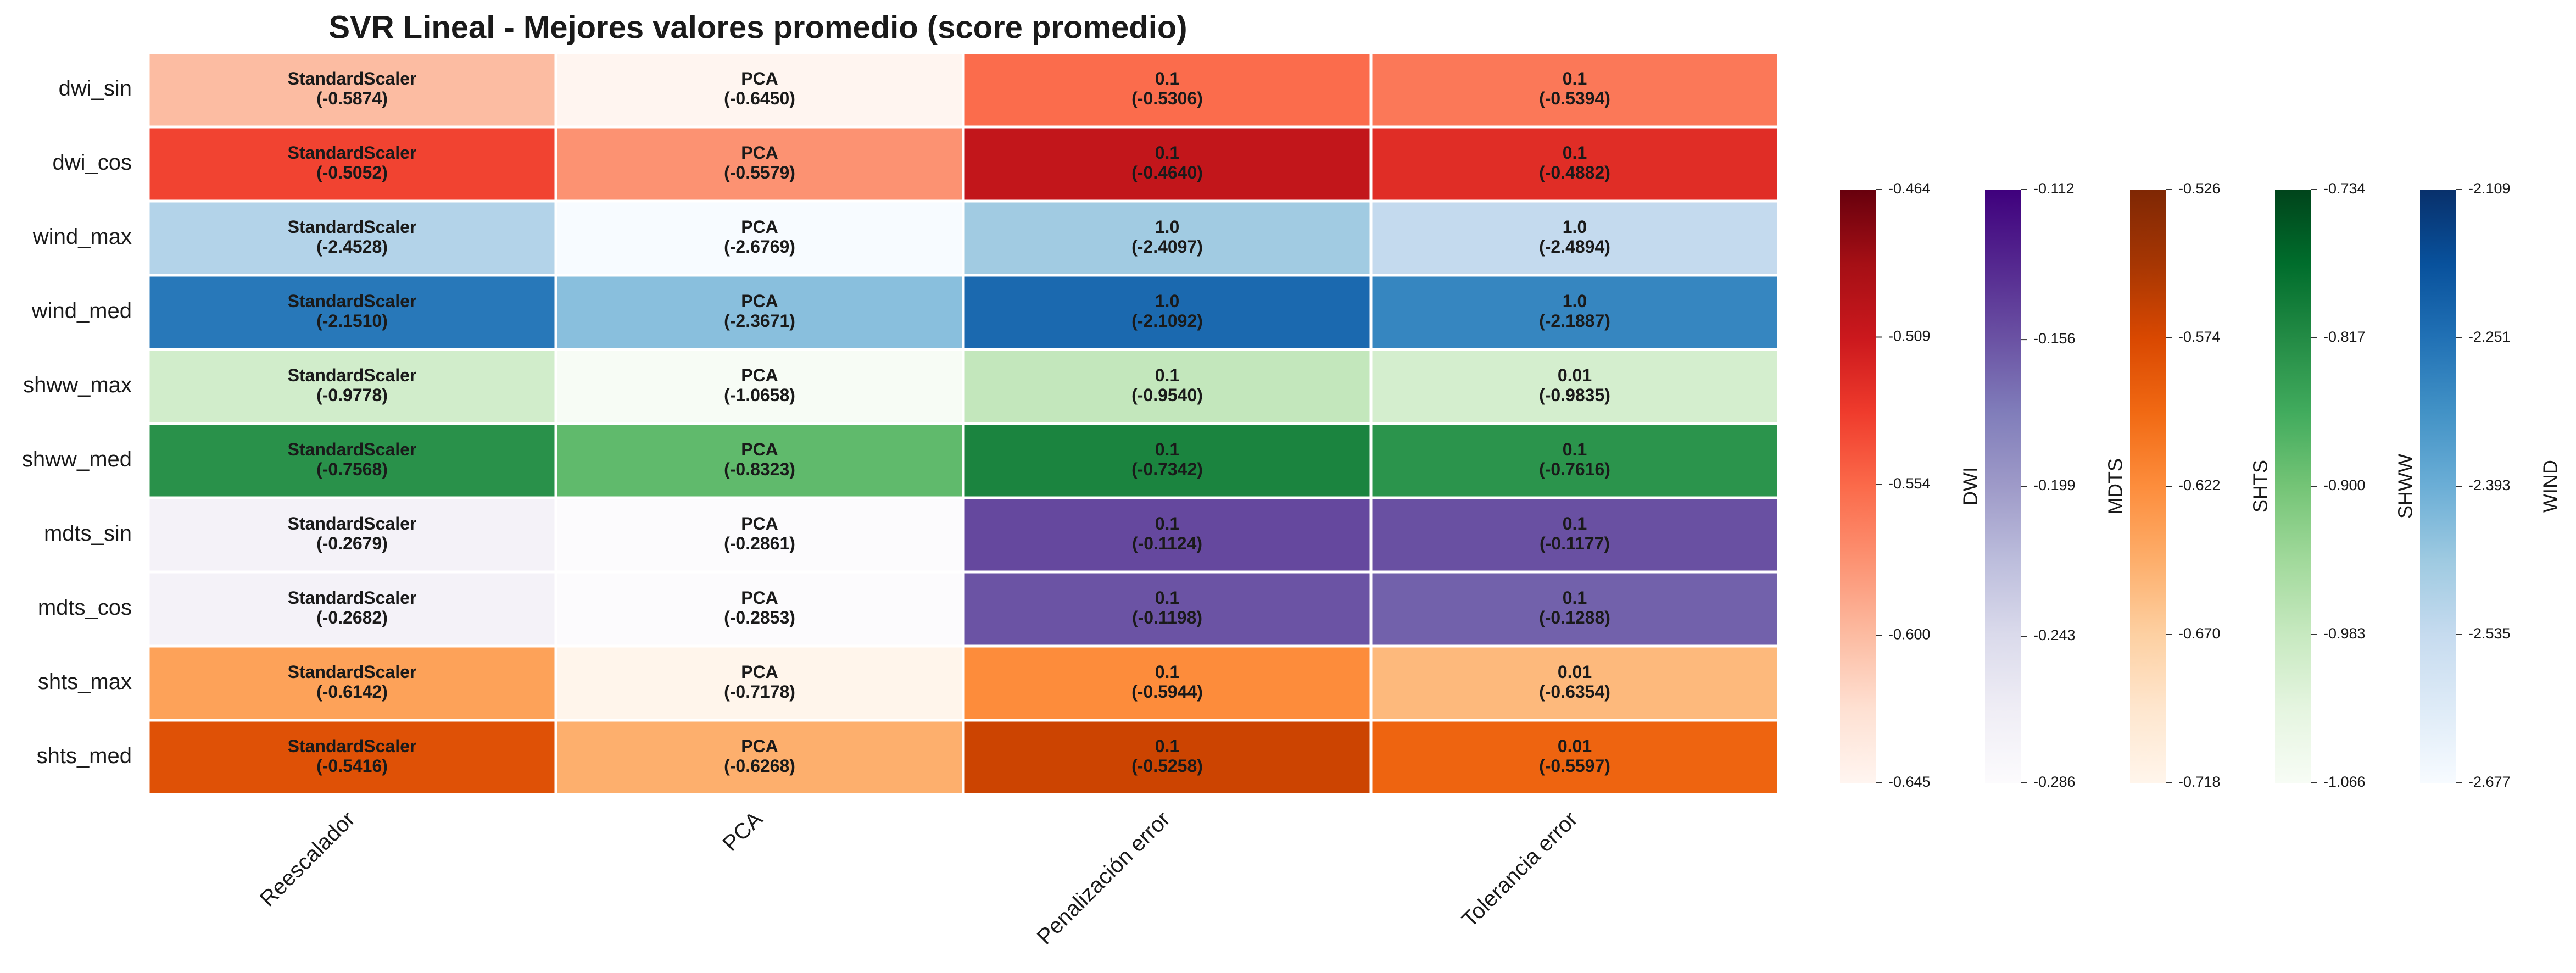 The height and width of the screenshot is (973, 2576). What do you see at coordinates (85, 756) in the screenshot?
I see `row-label: shts_med` at bounding box center [85, 756].